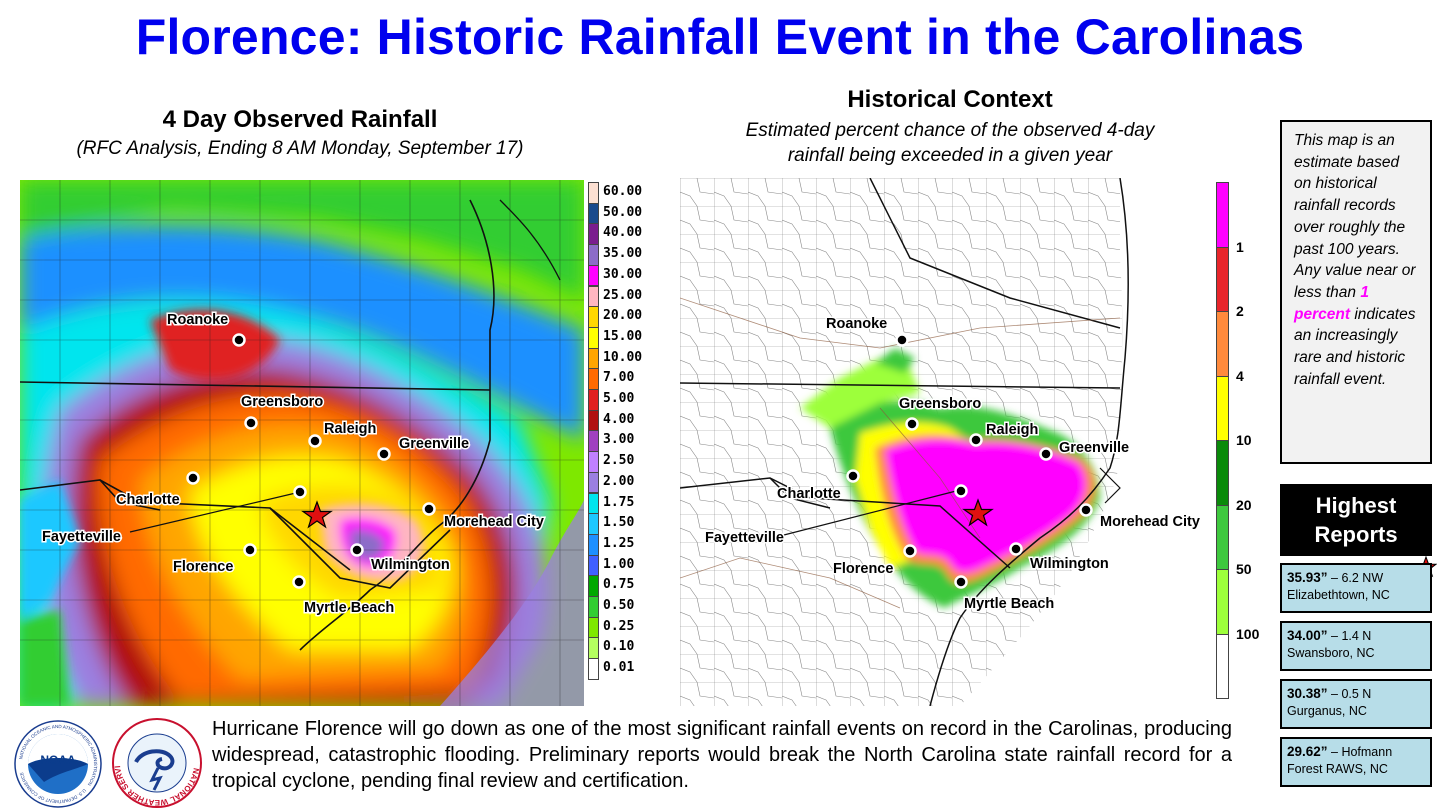  I want to click on legend-label: 1.50, so click(619, 523).